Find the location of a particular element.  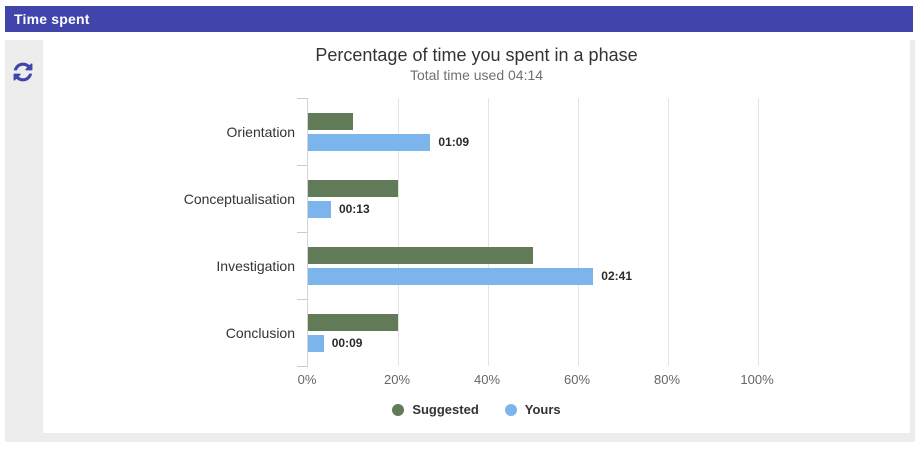

category-label: Orientation is located at coordinates (260, 132).